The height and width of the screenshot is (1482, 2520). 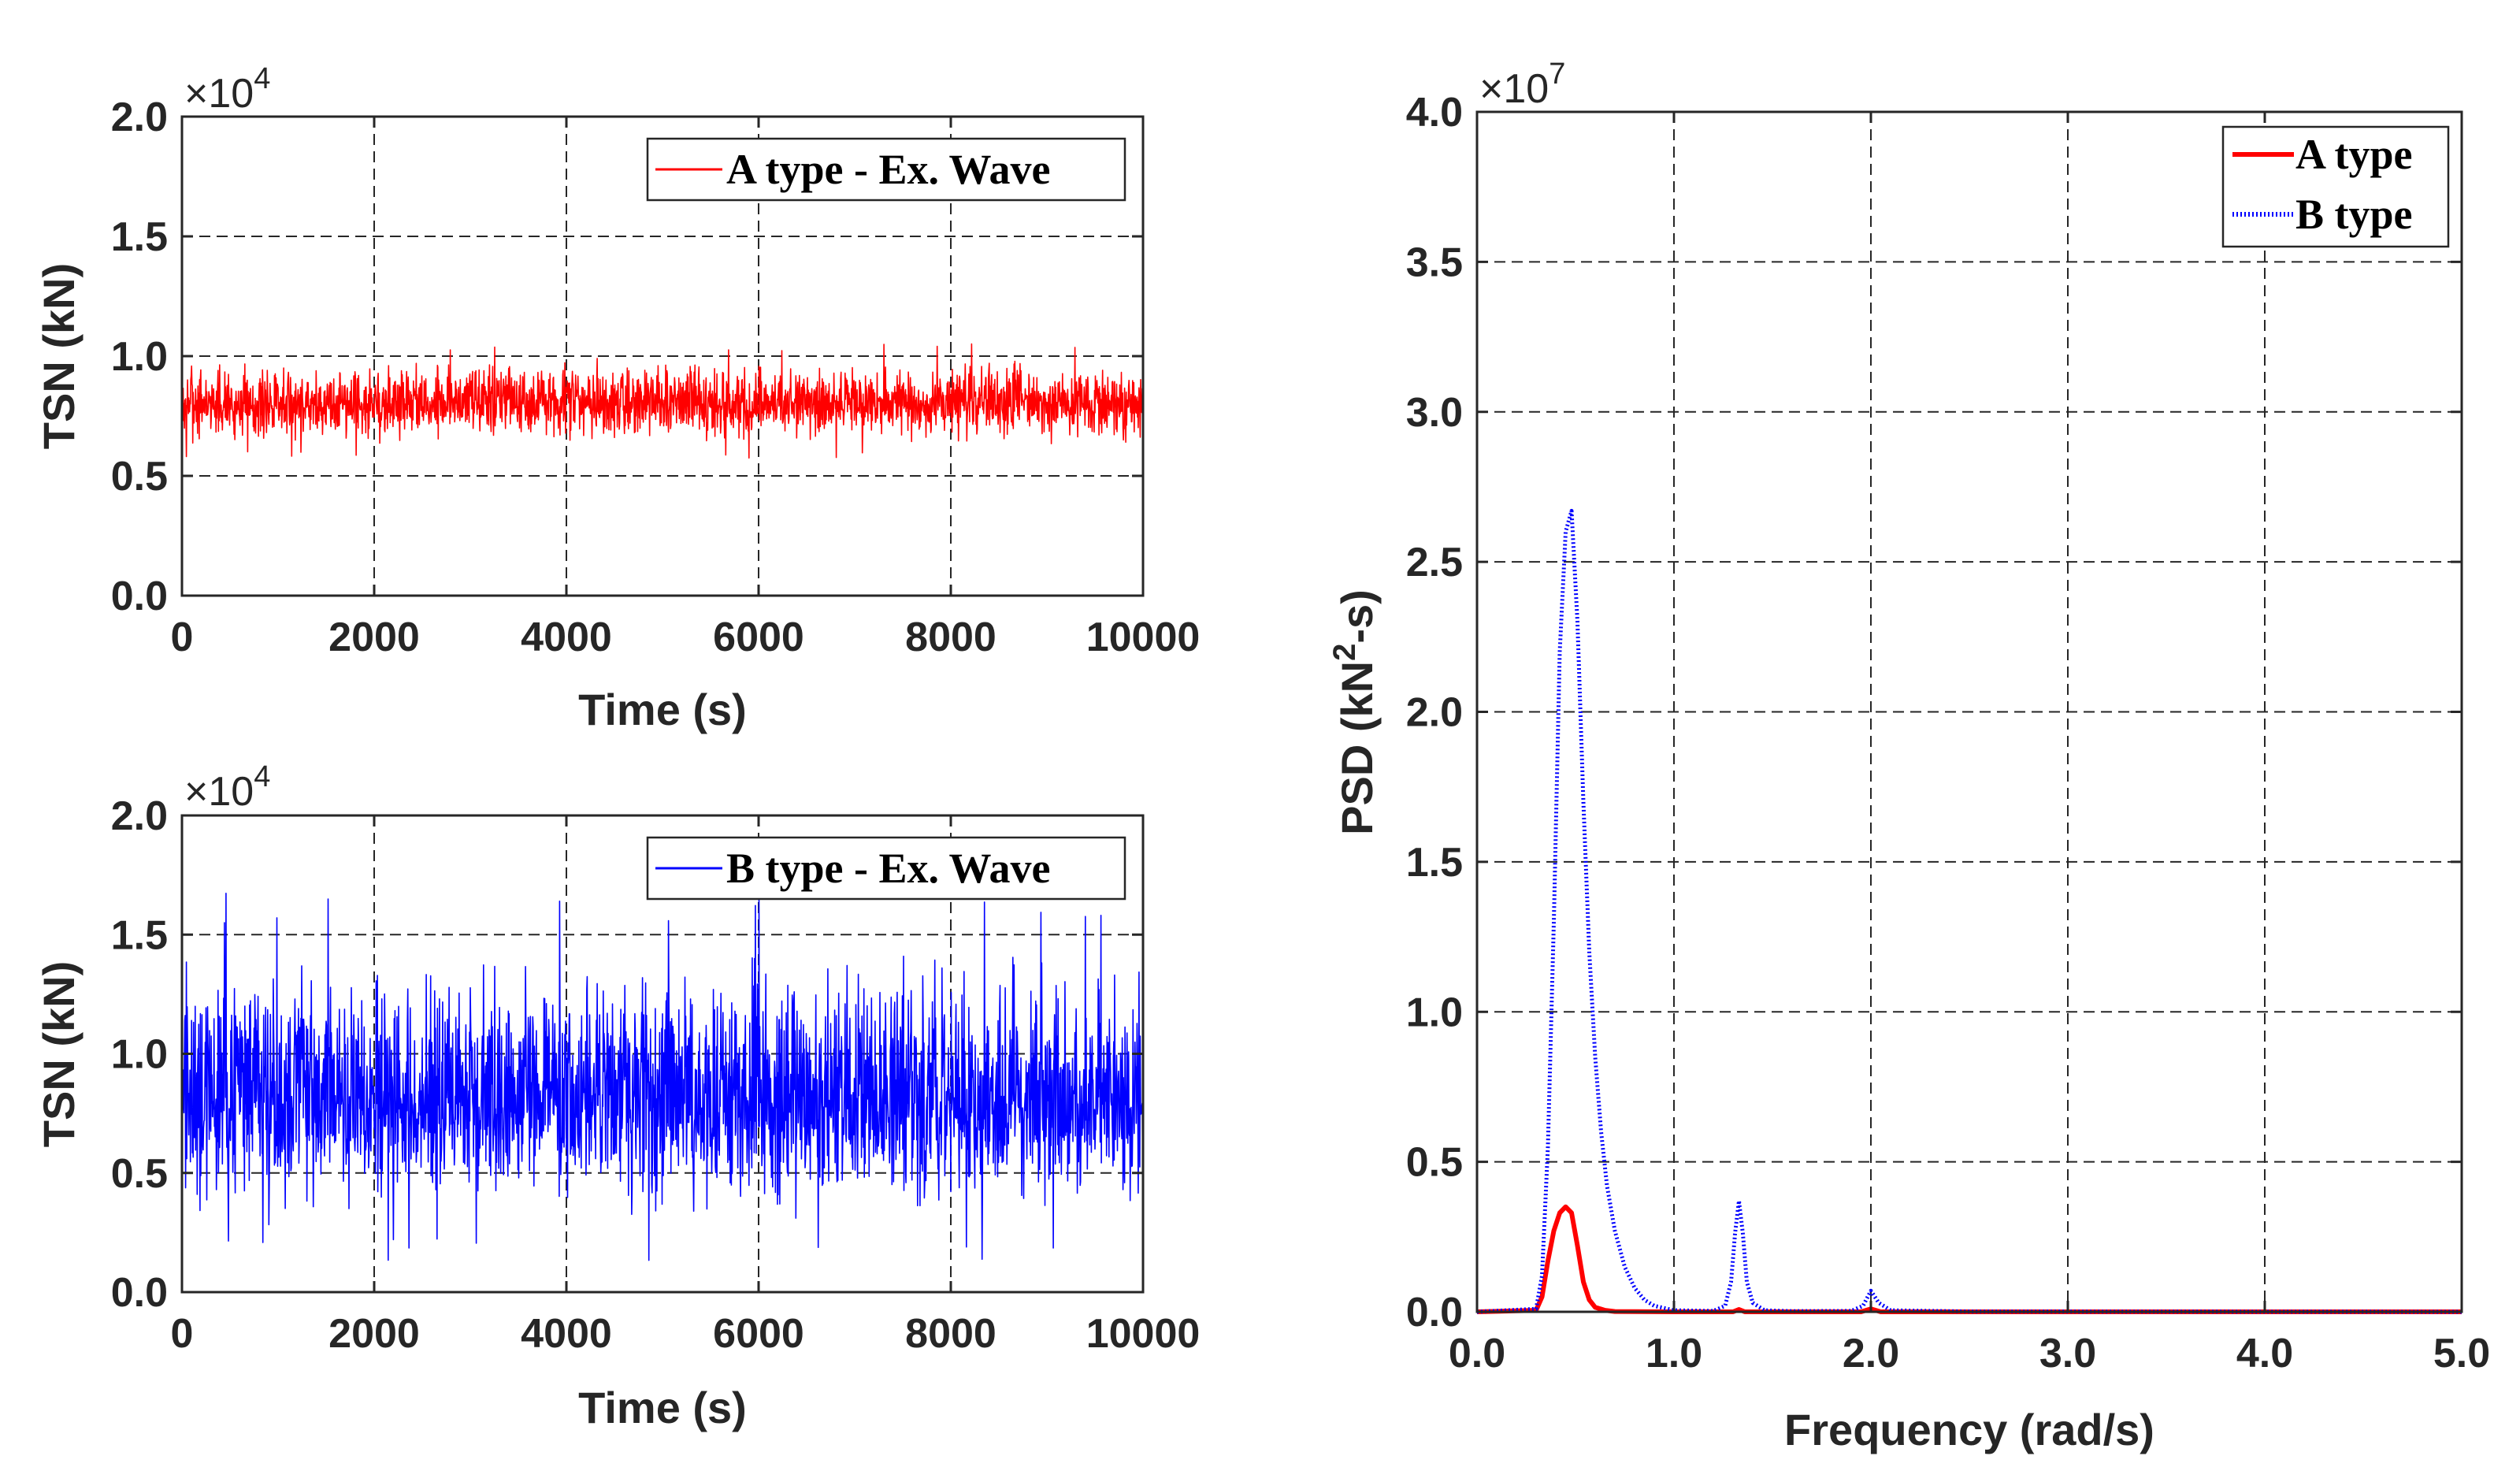 I want to click on legend: A type - Ex. Wave, so click(x=886, y=169).